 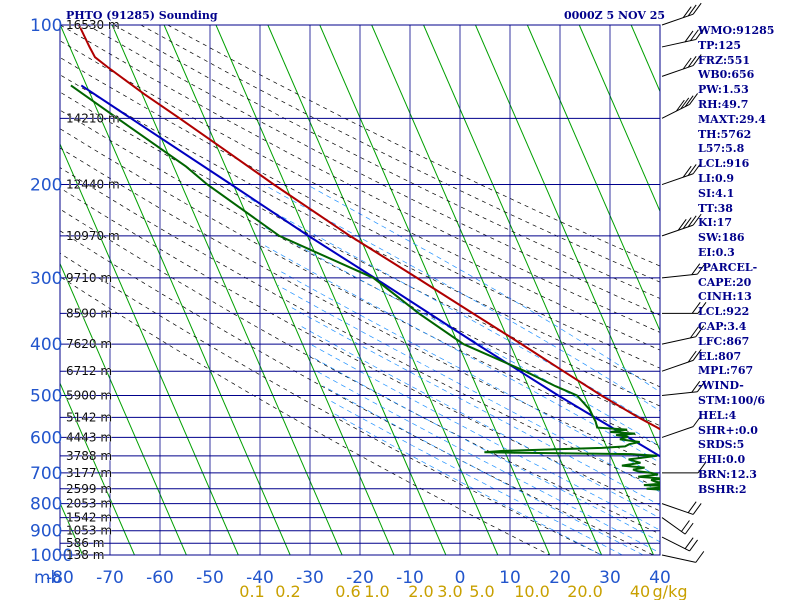 I want to click on temp-tick-label: -70, so click(x=110, y=578).